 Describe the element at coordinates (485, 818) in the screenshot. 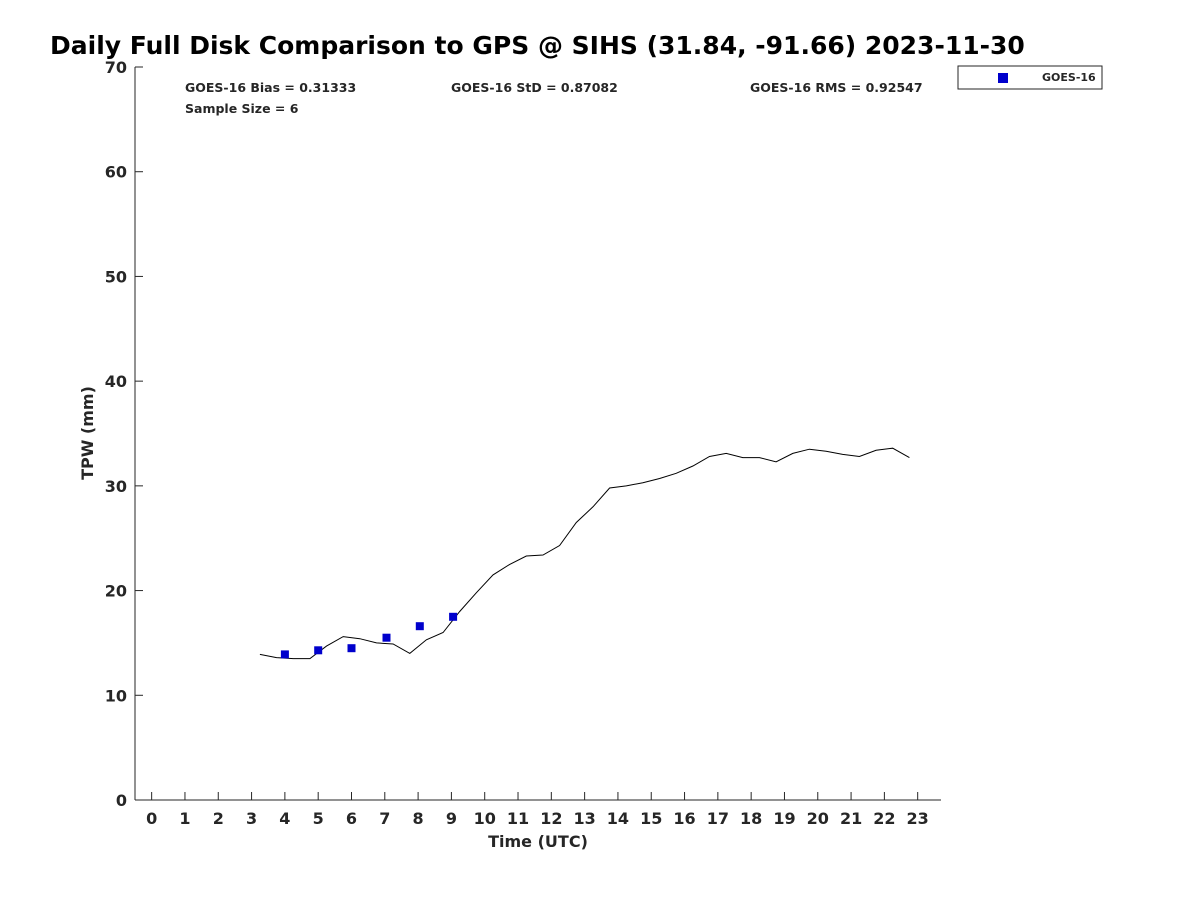

I see `x-tick-label: 10` at that location.